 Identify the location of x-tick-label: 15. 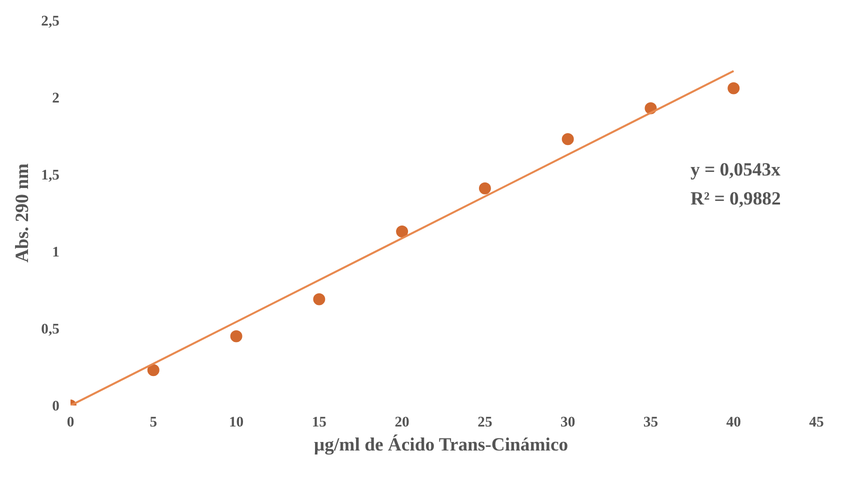
(319, 422).